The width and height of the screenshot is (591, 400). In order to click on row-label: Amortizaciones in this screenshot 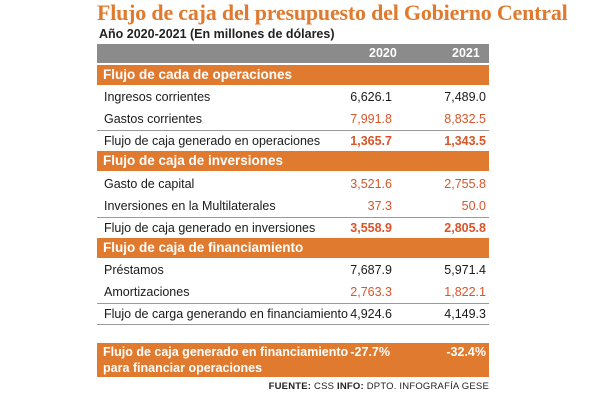, I will do `click(147, 292)`.